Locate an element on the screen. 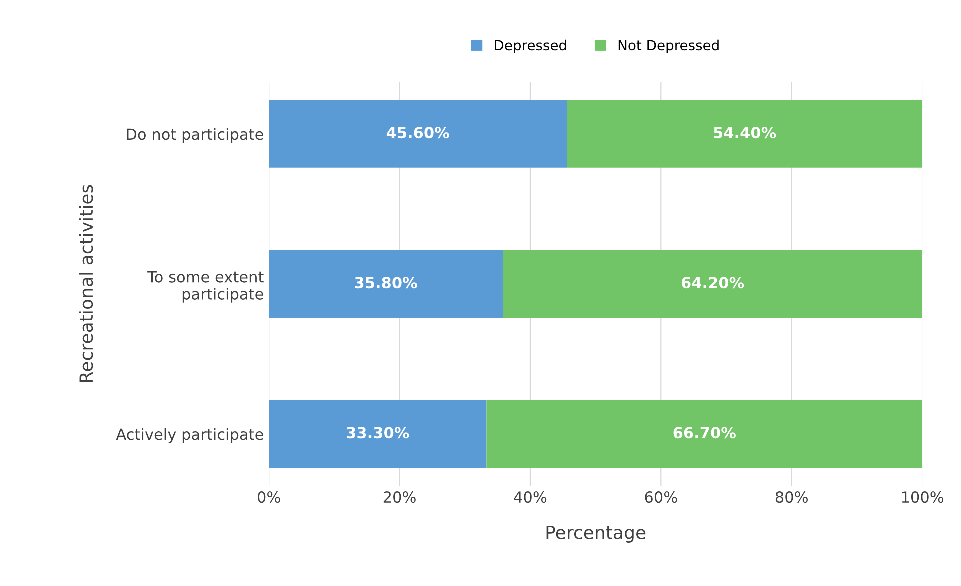  data-label: 35.80% is located at coordinates (386, 283).